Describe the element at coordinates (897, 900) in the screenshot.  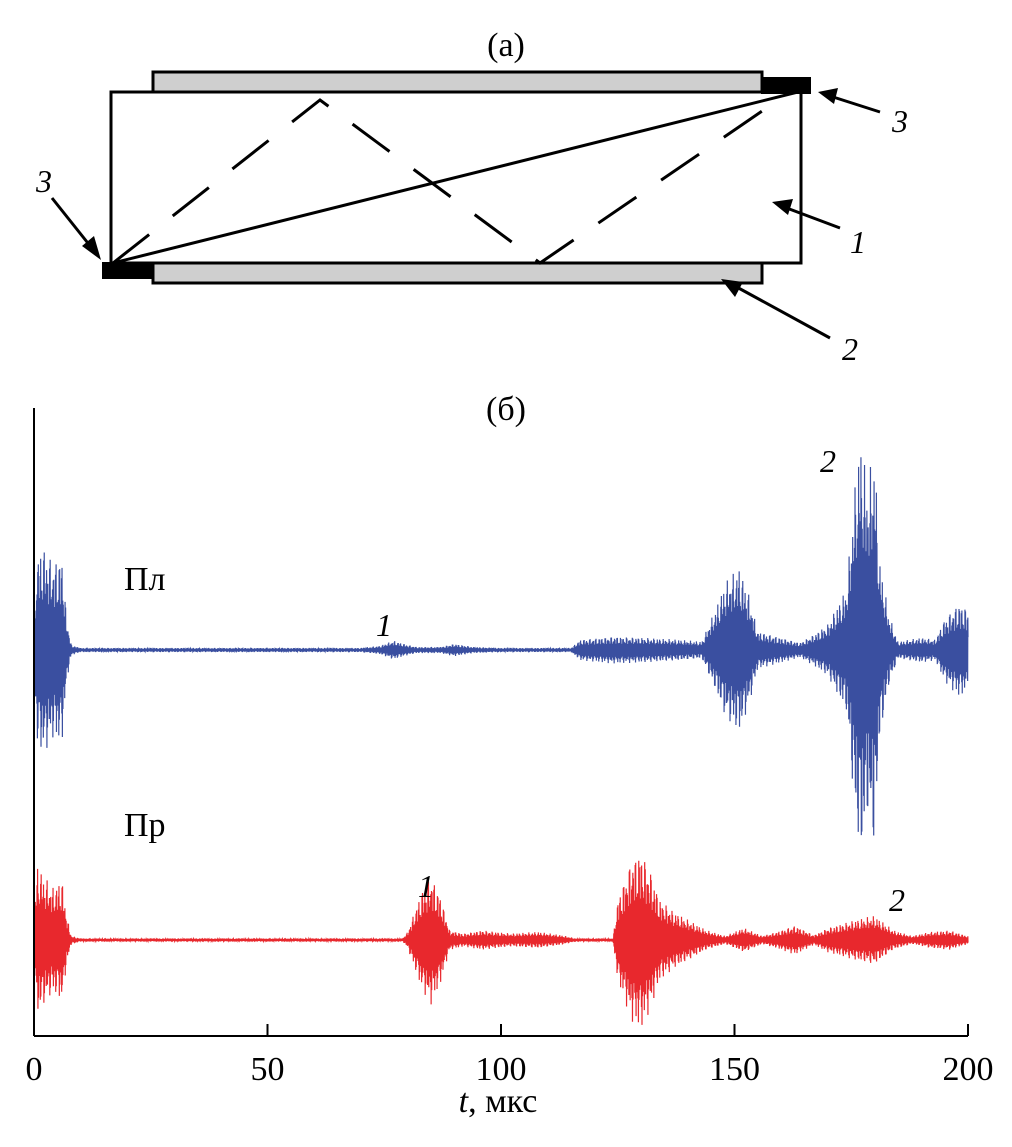
I see `peak-label-bottom-2: 2` at that location.